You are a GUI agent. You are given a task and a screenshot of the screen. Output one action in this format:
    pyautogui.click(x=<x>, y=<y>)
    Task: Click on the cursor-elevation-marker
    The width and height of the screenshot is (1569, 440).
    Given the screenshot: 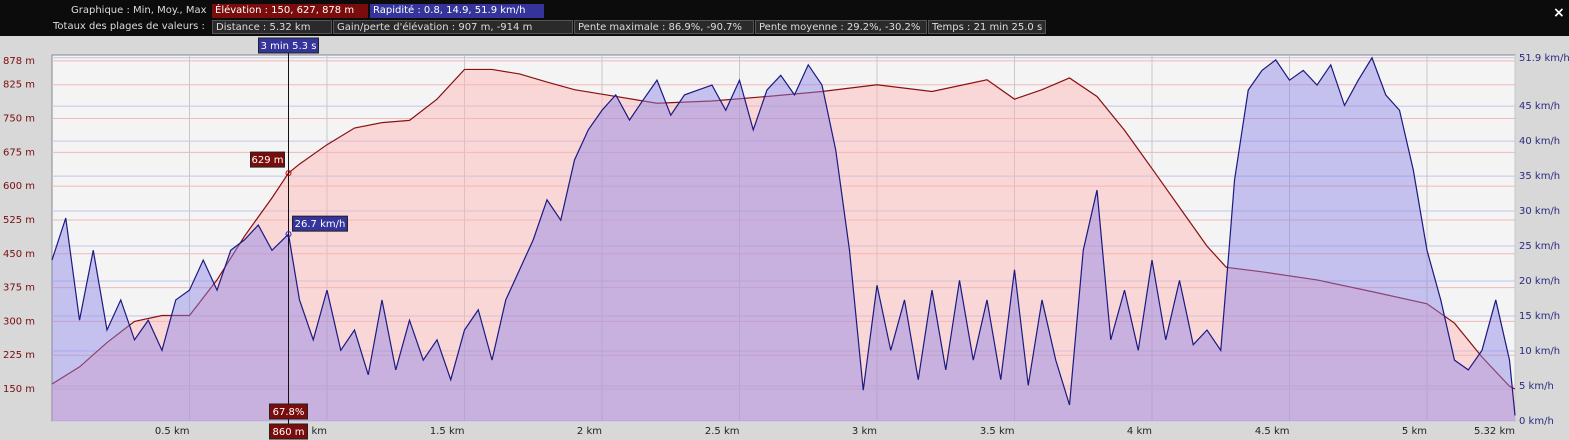 What is the action you would take?
    pyautogui.click(x=288, y=173)
    